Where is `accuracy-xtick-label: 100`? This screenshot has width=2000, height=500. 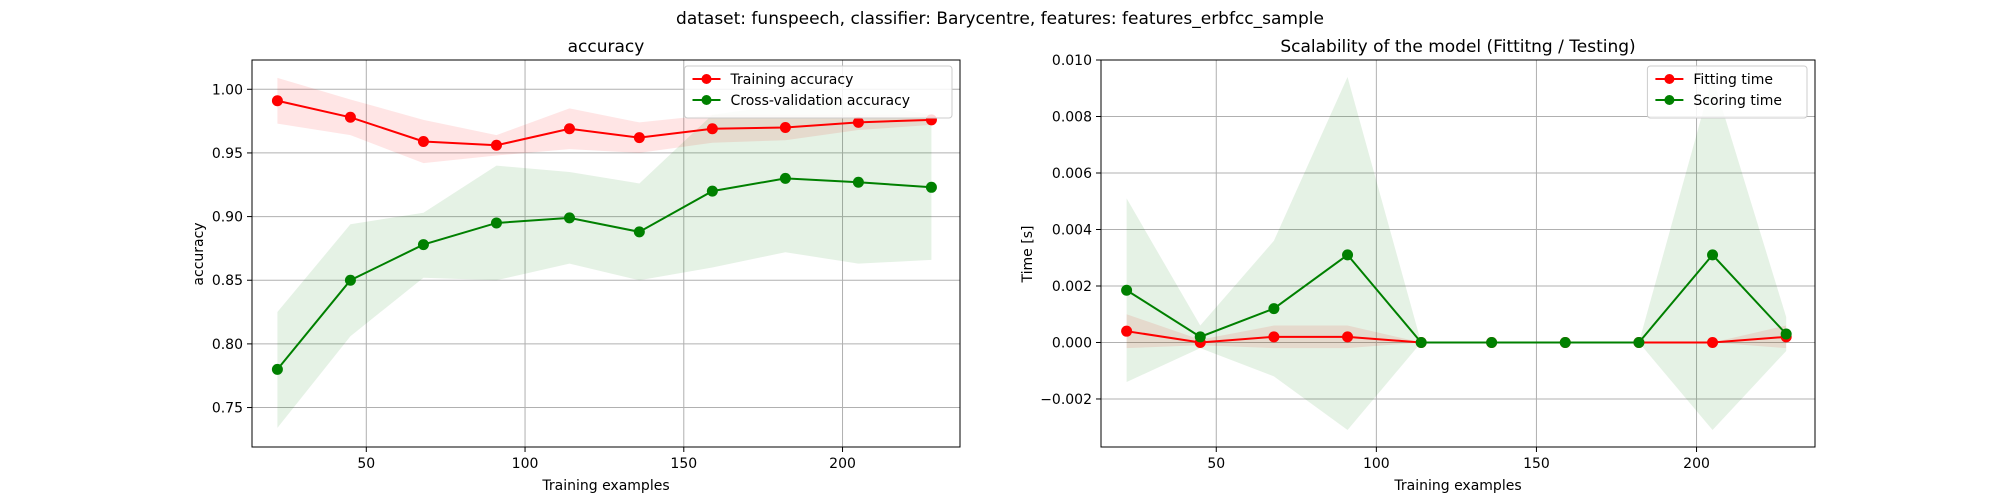 accuracy-xtick-label: 100 is located at coordinates (525, 464).